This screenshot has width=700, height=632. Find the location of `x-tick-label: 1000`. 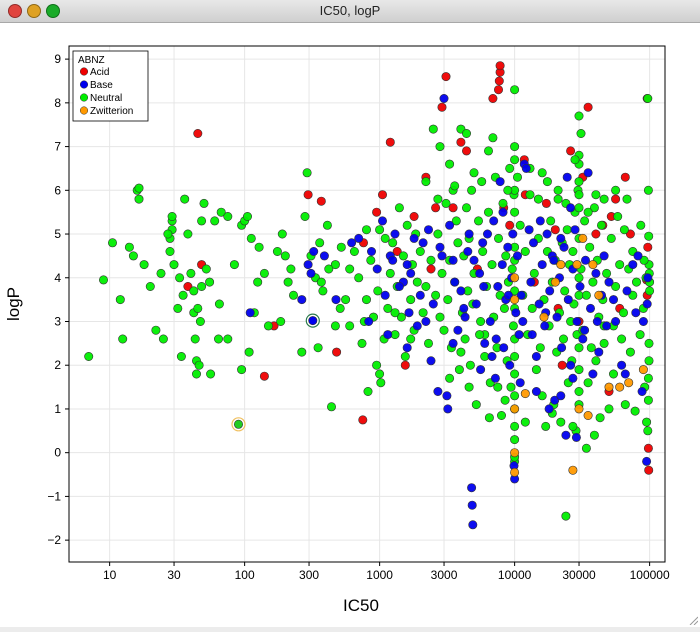

x-tick-label: 1000 is located at coordinates (379, 575).